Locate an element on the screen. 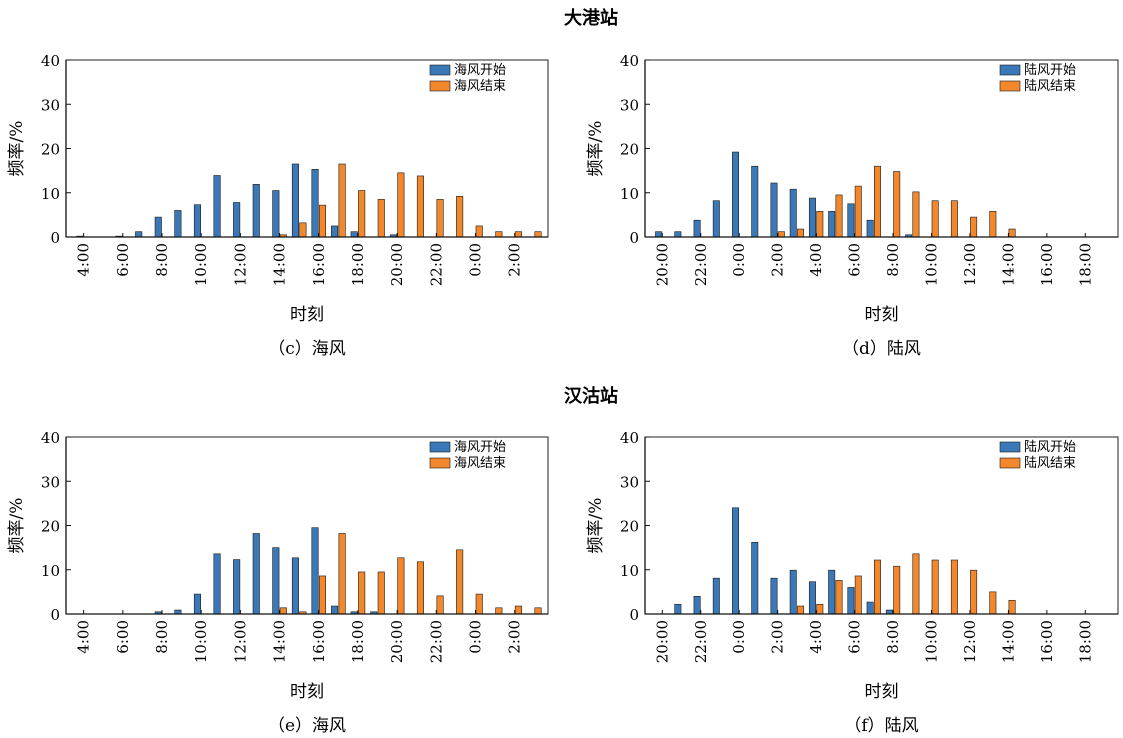 This screenshot has width=1123, height=738. legend-label: 海风开始 is located at coordinates (480, 447).